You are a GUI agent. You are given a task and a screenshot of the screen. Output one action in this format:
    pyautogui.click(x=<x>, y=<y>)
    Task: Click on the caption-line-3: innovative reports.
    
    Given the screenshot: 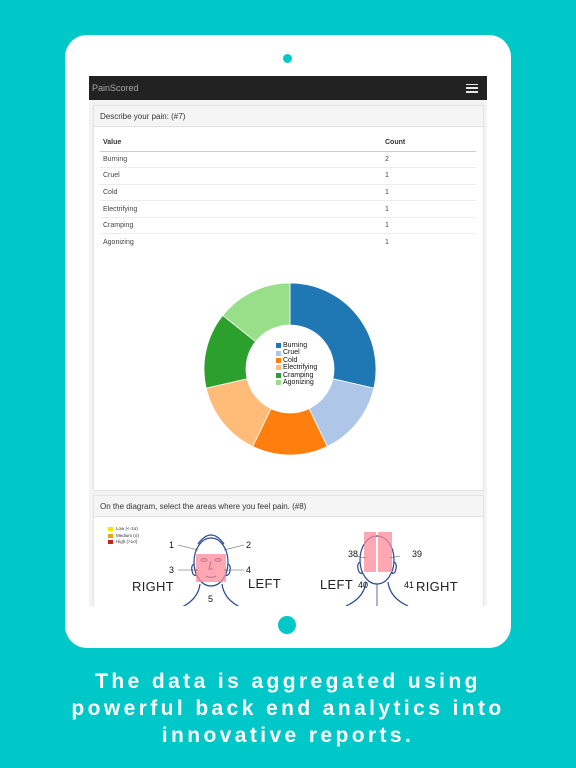 What is the action you would take?
    pyautogui.click(x=288, y=735)
    